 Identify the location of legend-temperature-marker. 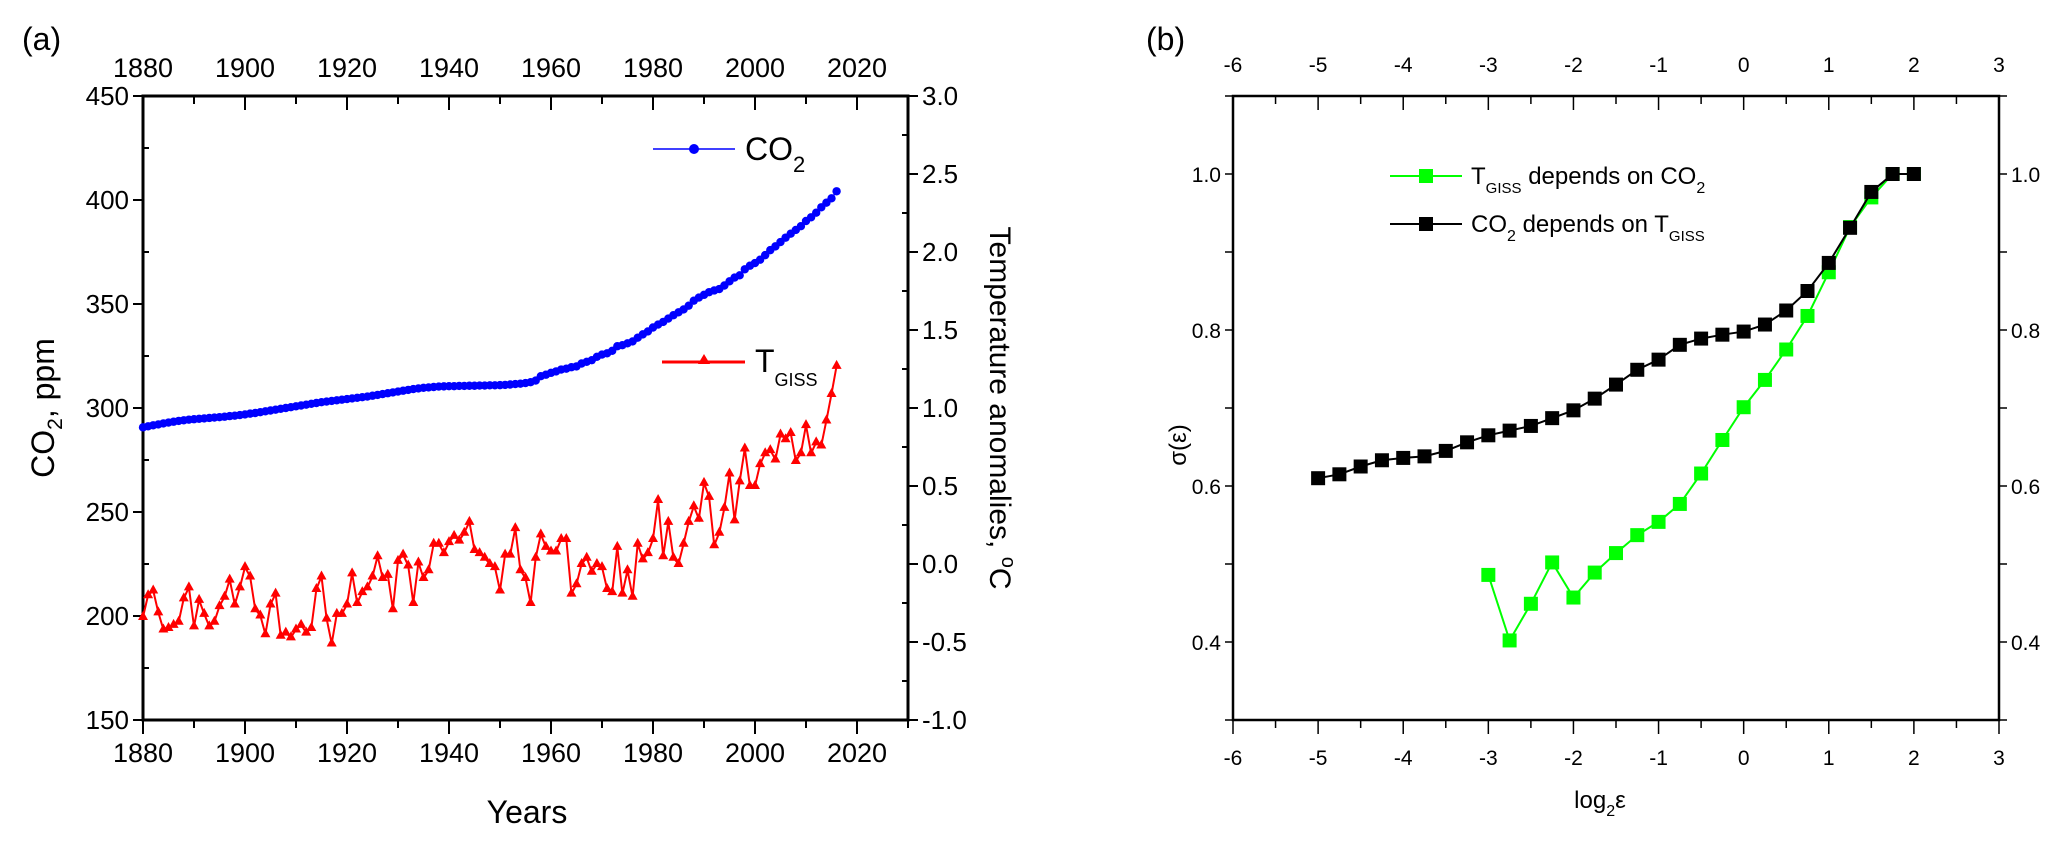
(704, 359).